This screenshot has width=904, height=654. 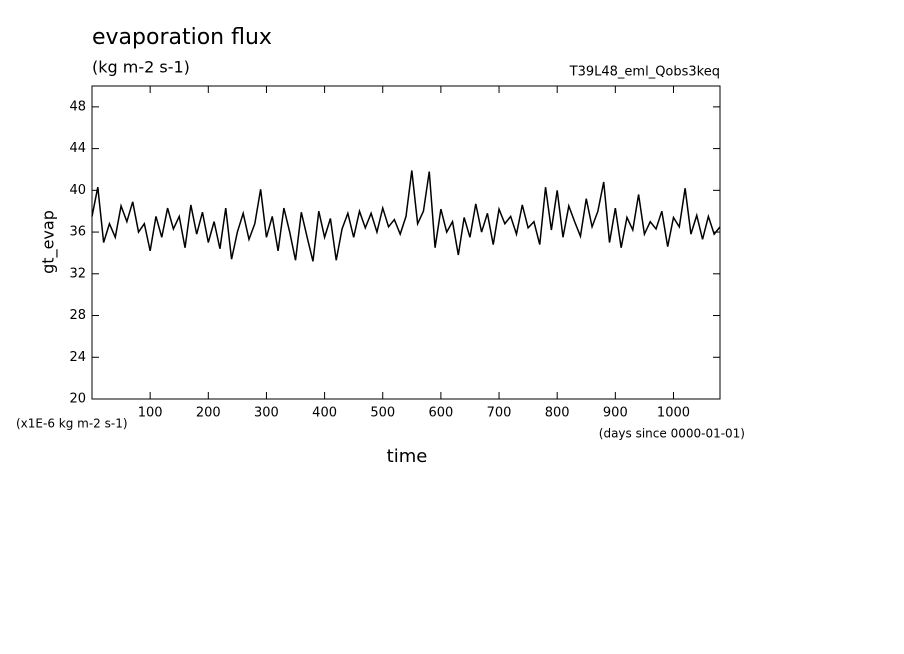 I want to click on annotation: T39L48_eml_Qobs3keq, so click(x=644, y=72).